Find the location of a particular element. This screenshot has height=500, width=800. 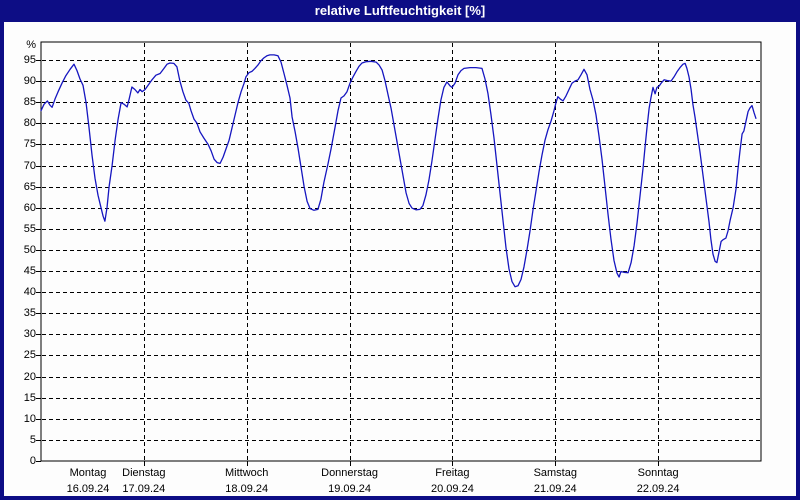

x-day-date-label: 20.09.24 is located at coordinates (452, 489).